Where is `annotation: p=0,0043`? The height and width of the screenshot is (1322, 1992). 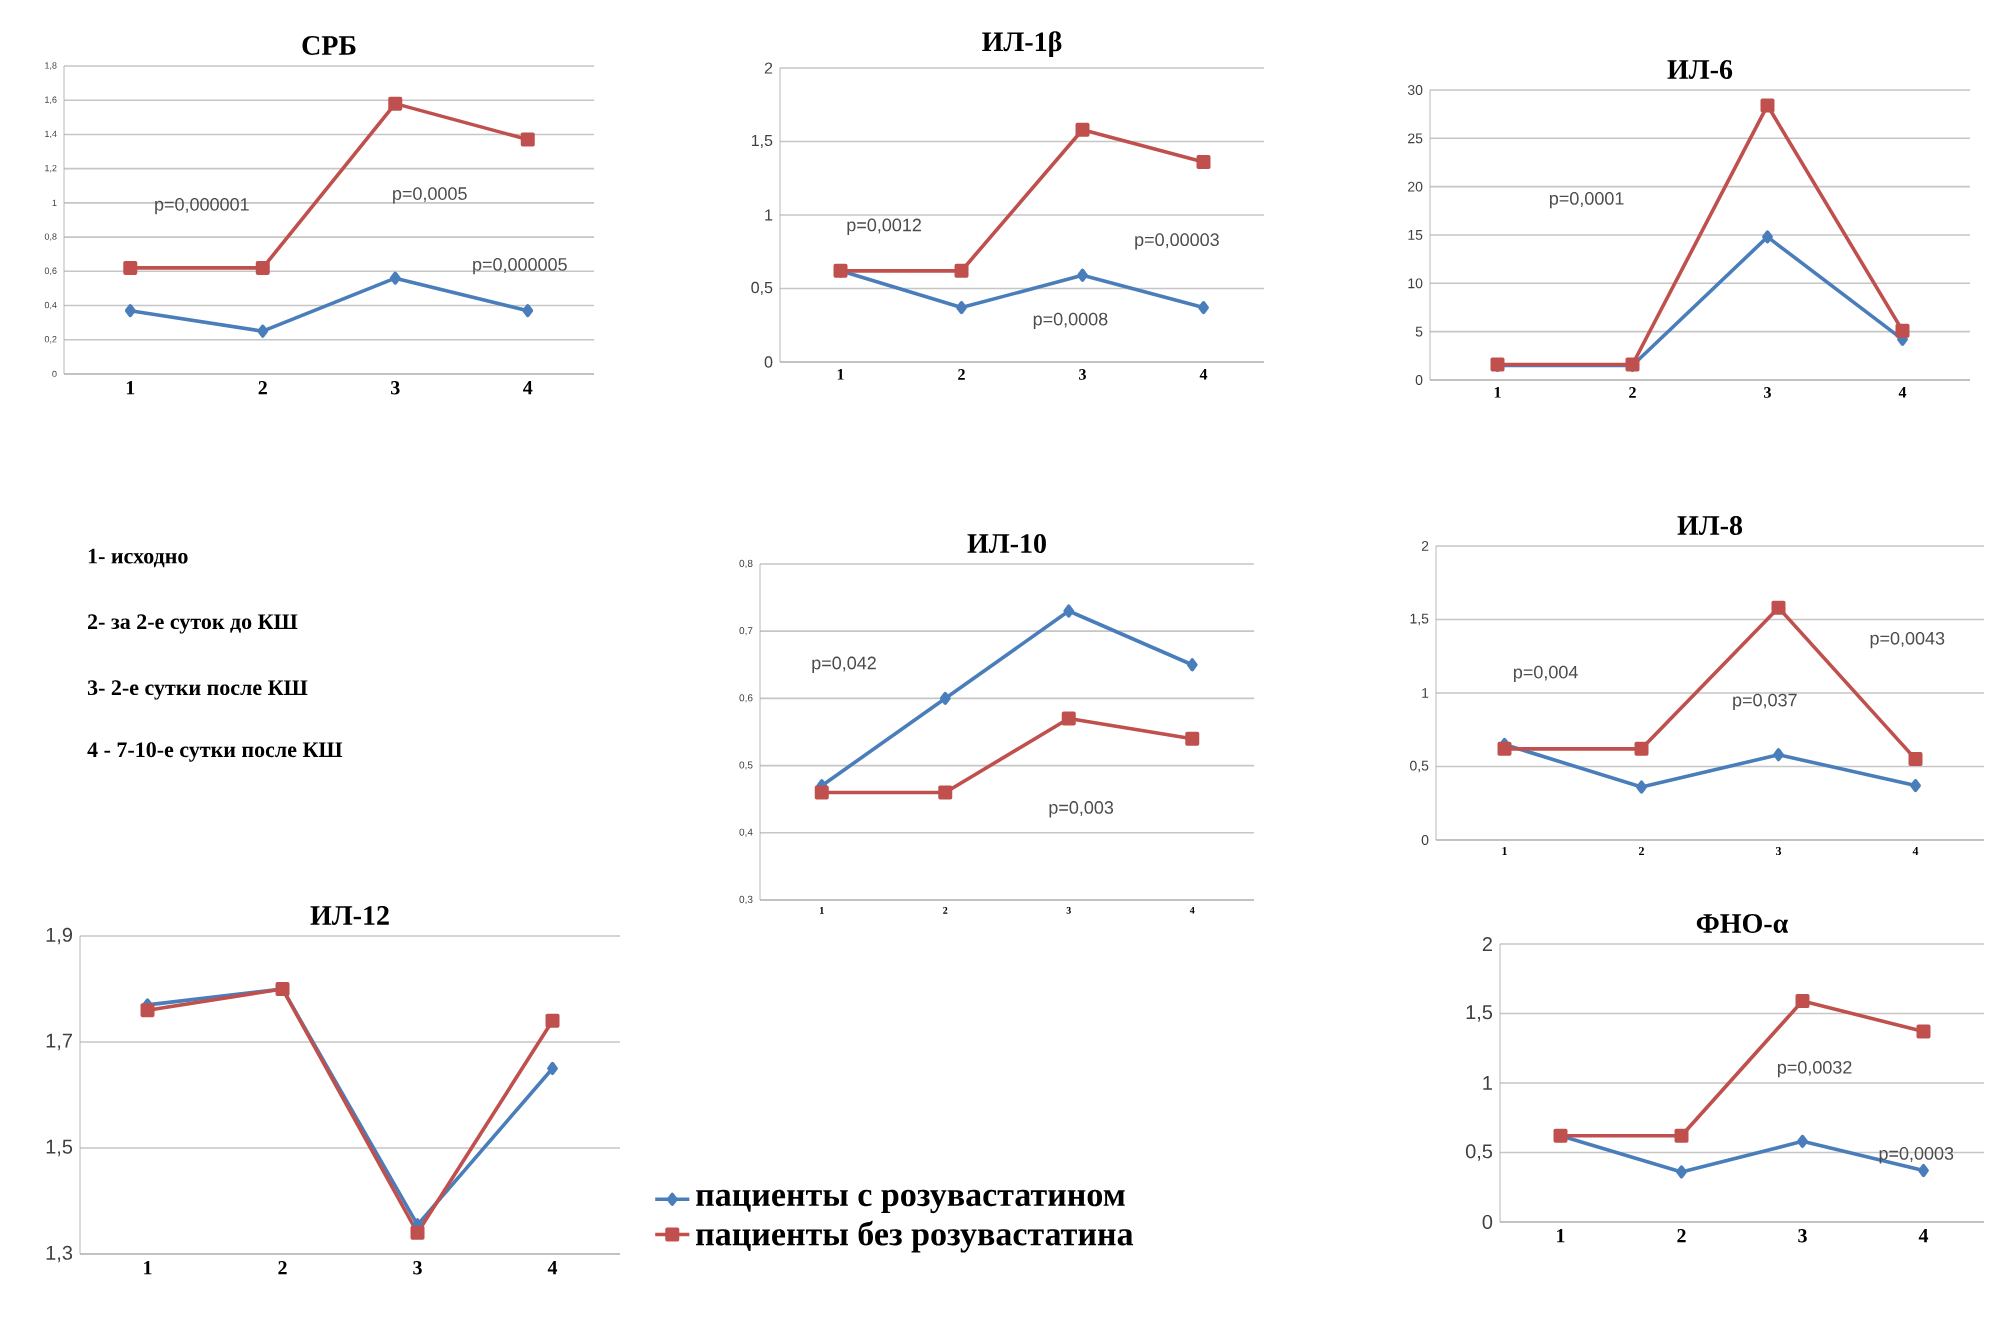 annotation: p=0,0043 is located at coordinates (1907, 640).